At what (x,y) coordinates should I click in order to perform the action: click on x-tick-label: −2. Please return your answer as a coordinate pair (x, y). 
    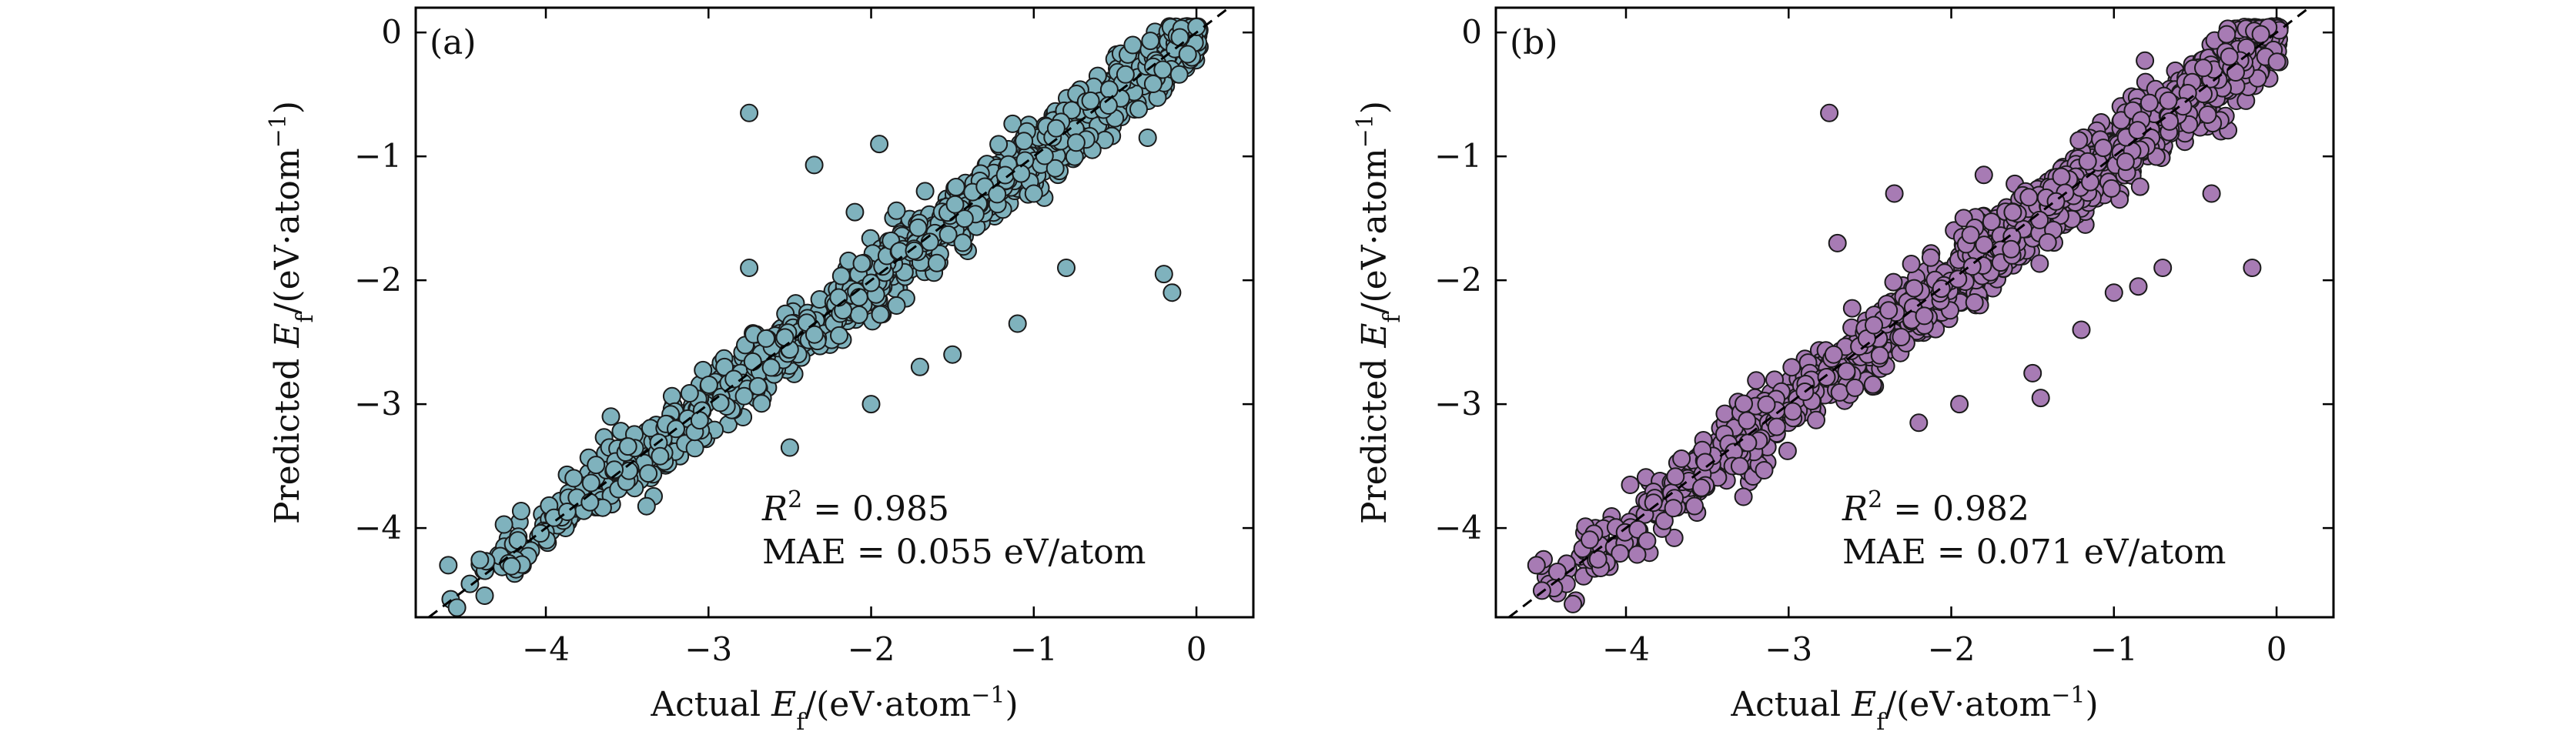
    Looking at the image, I should click on (1952, 649).